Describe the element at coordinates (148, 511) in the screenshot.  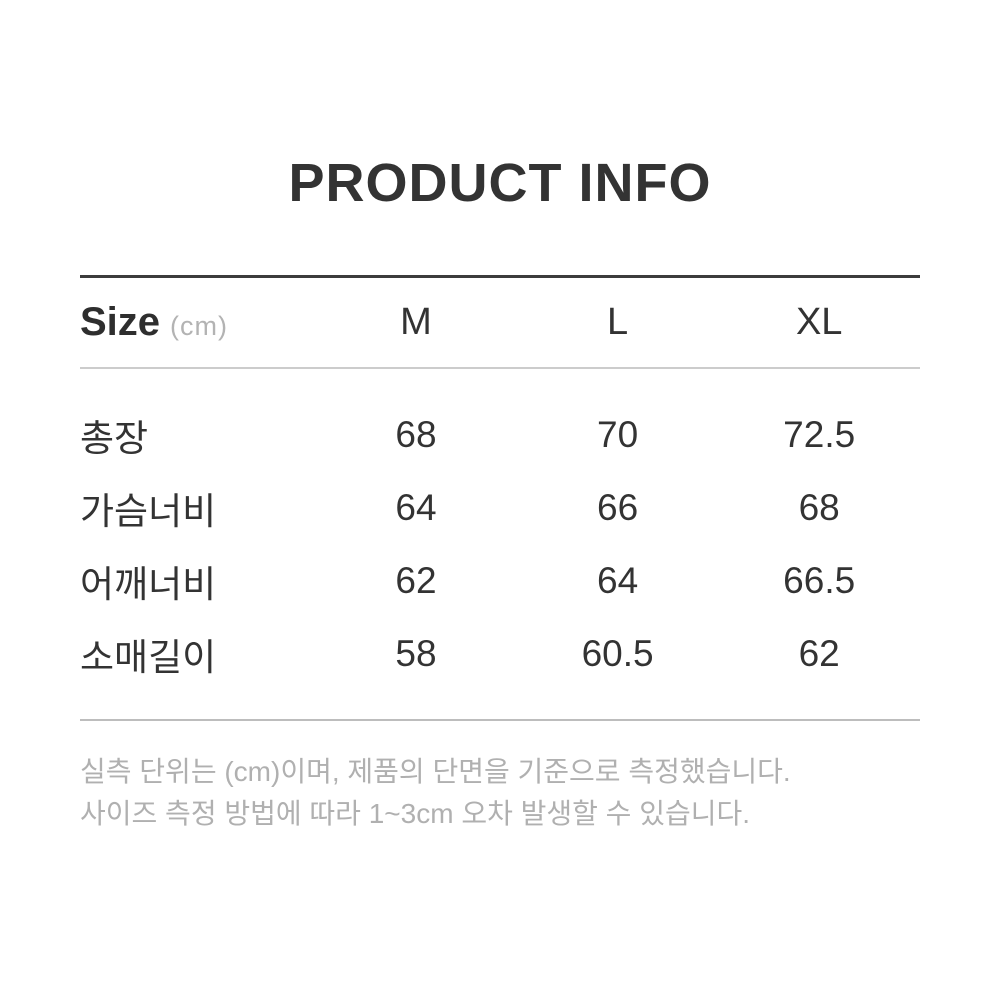
I see `row-label-chest-width: 가슴너비` at that location.